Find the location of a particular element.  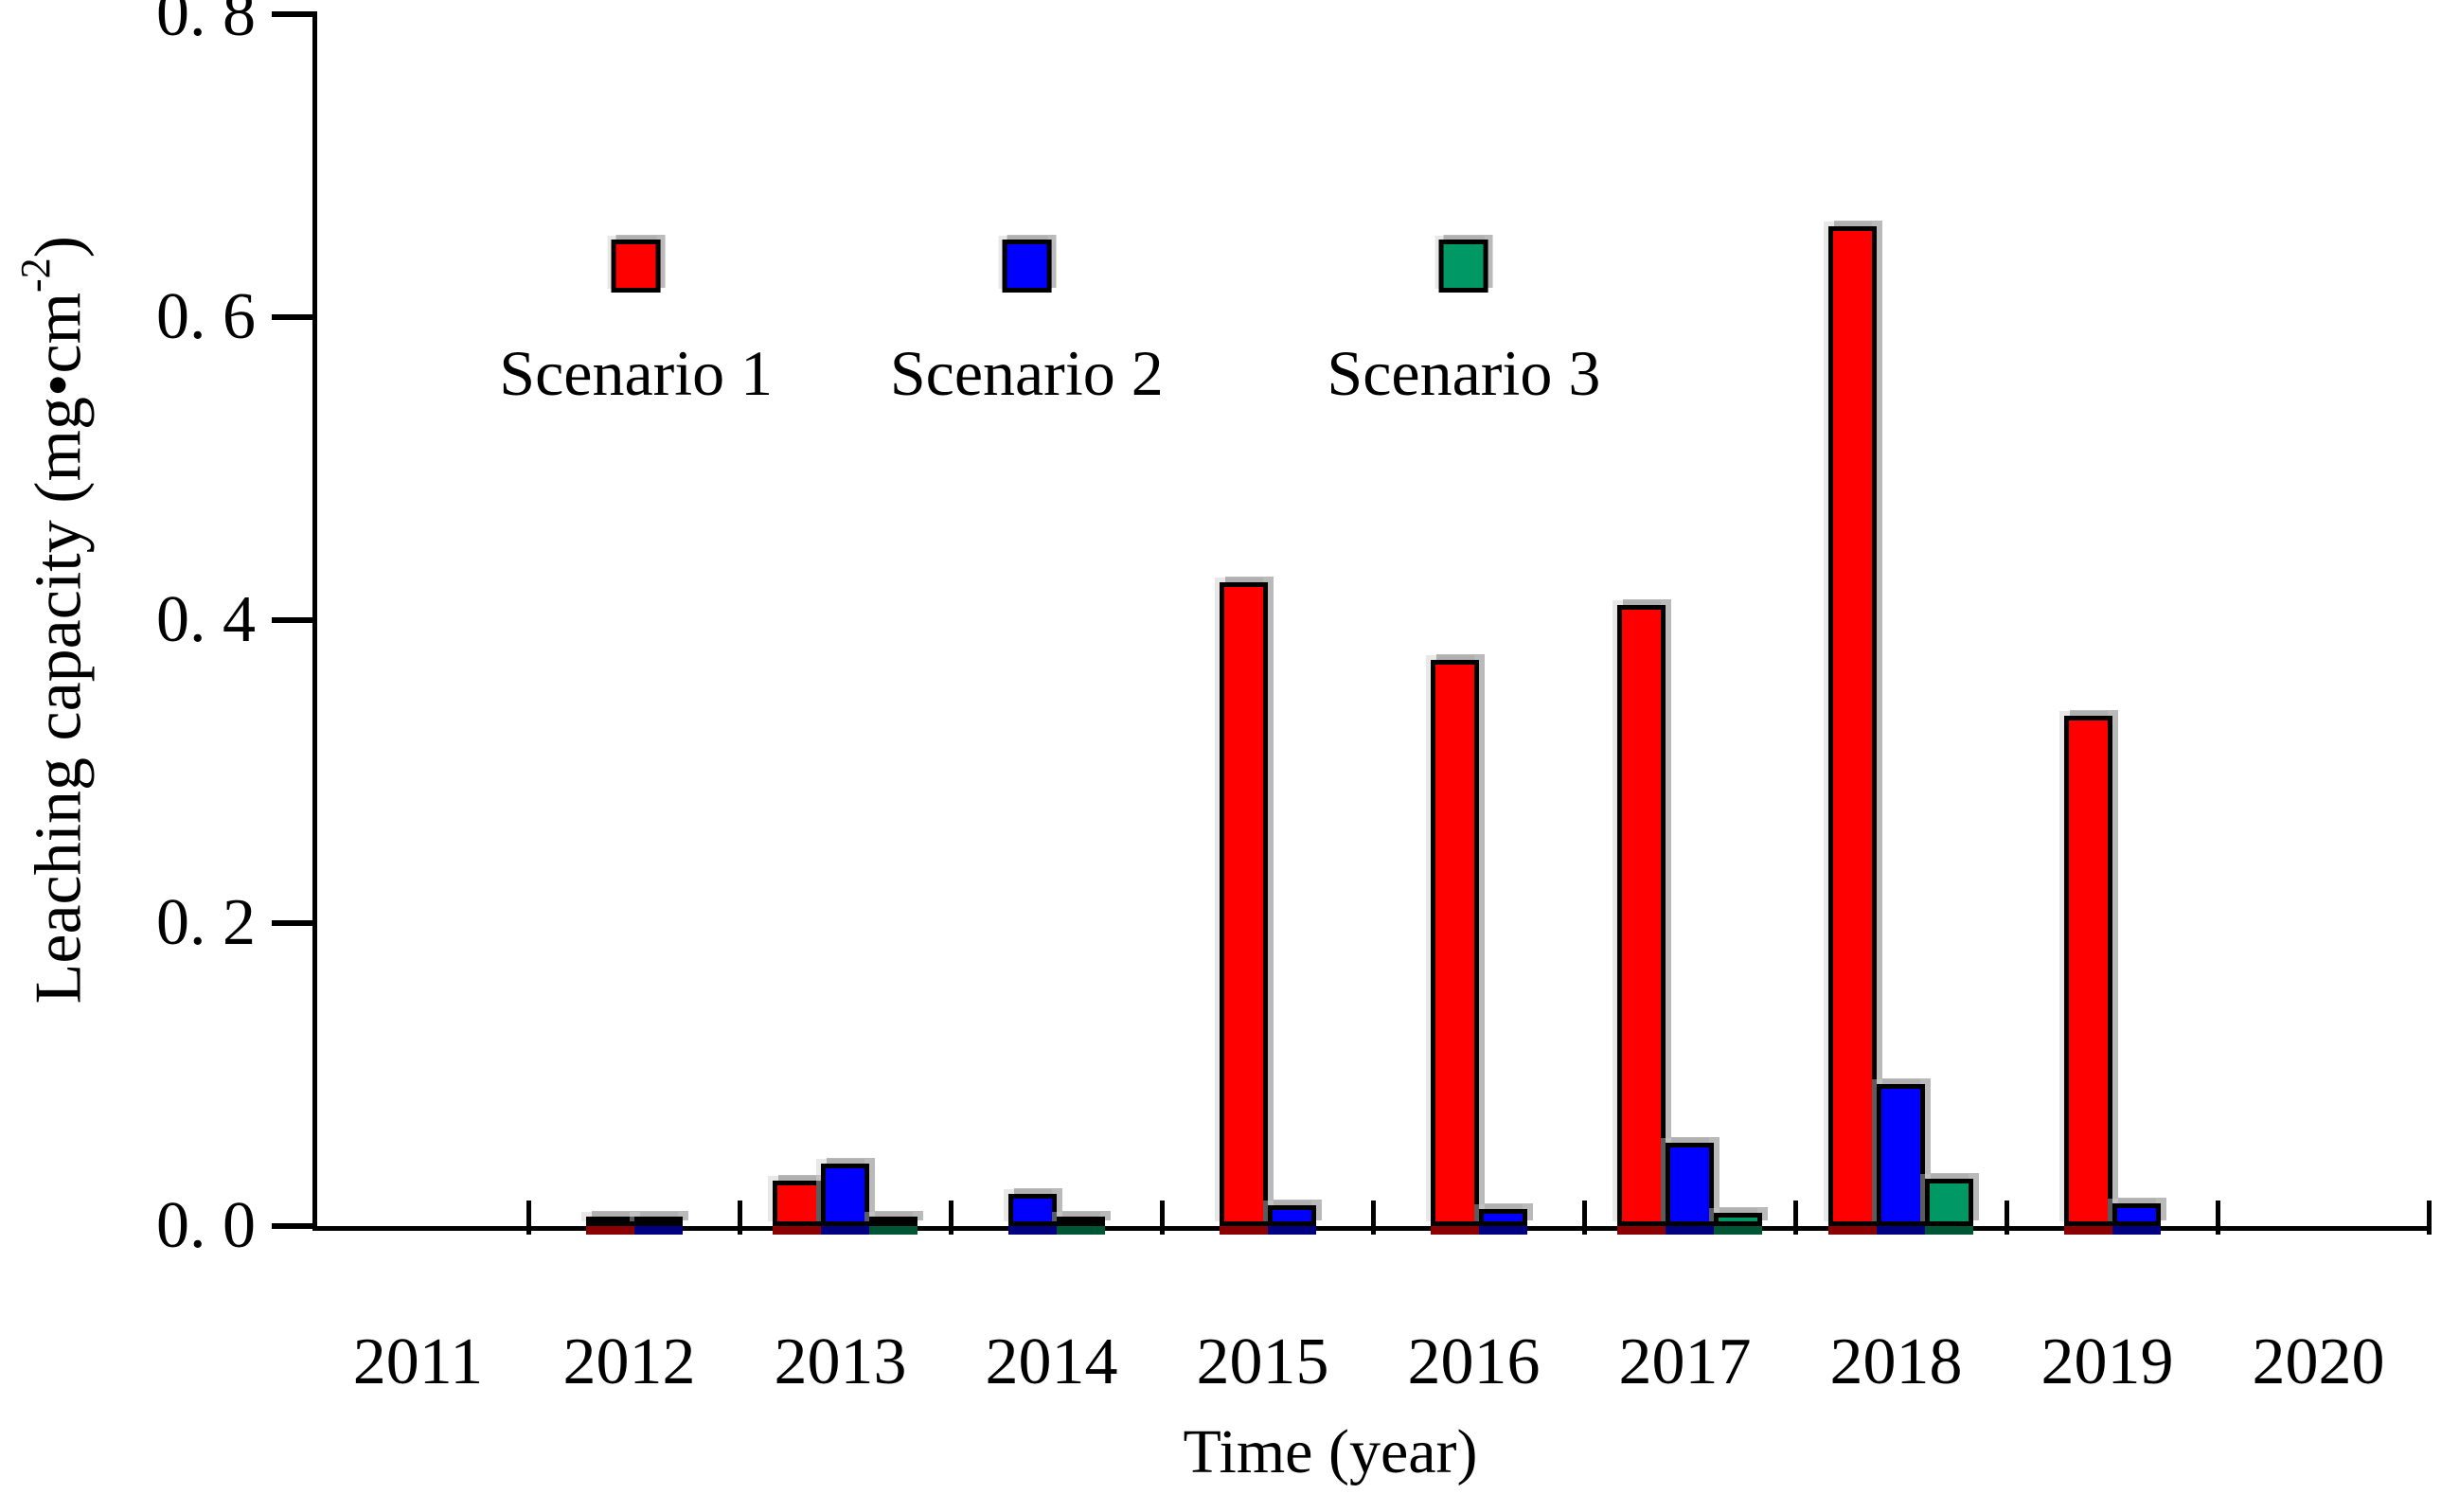

y-axis-title-superscript: -2 is located at coordinates (35, 276).